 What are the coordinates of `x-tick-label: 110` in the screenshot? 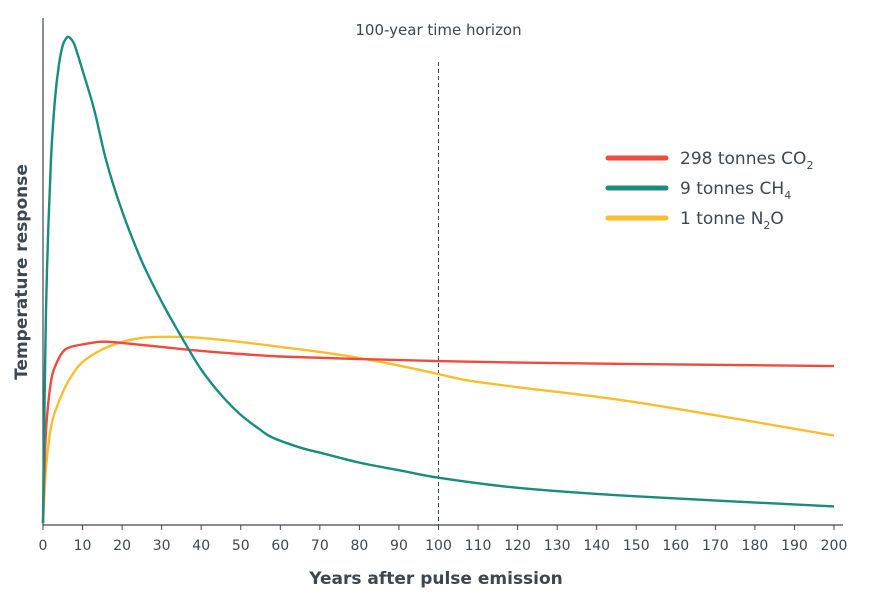 It's located at (478, 546).